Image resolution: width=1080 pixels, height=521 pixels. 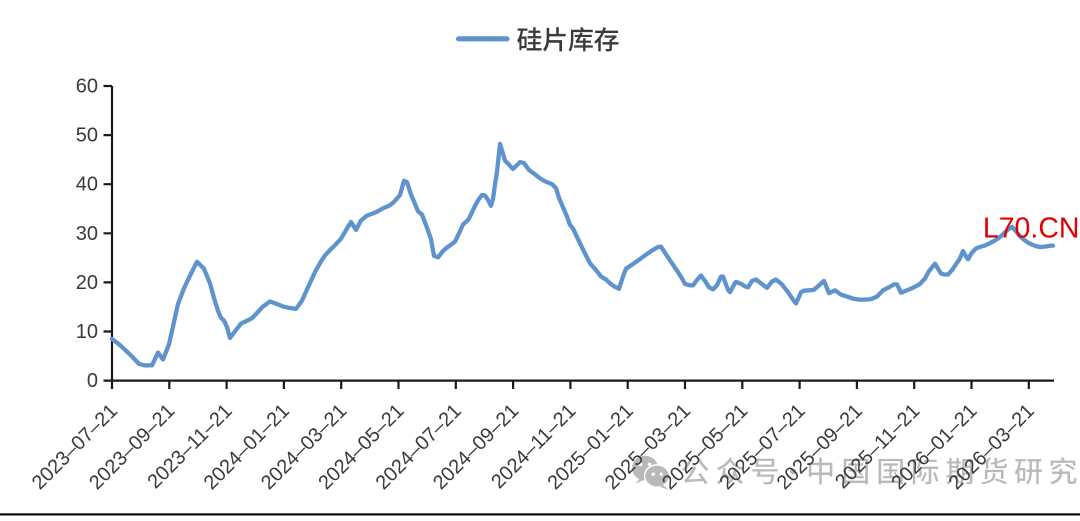 I want to click on svg-text: L70.CN, so click(x=1031, y=229).